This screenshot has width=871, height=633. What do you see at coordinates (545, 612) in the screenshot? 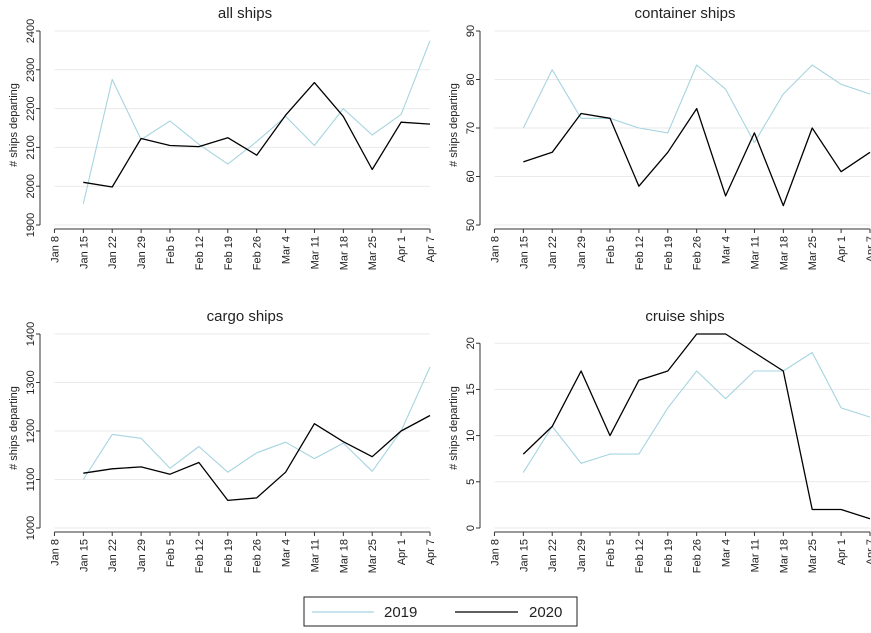
I see `legend-label-2020: 2020` at bounding box center [545, 612].